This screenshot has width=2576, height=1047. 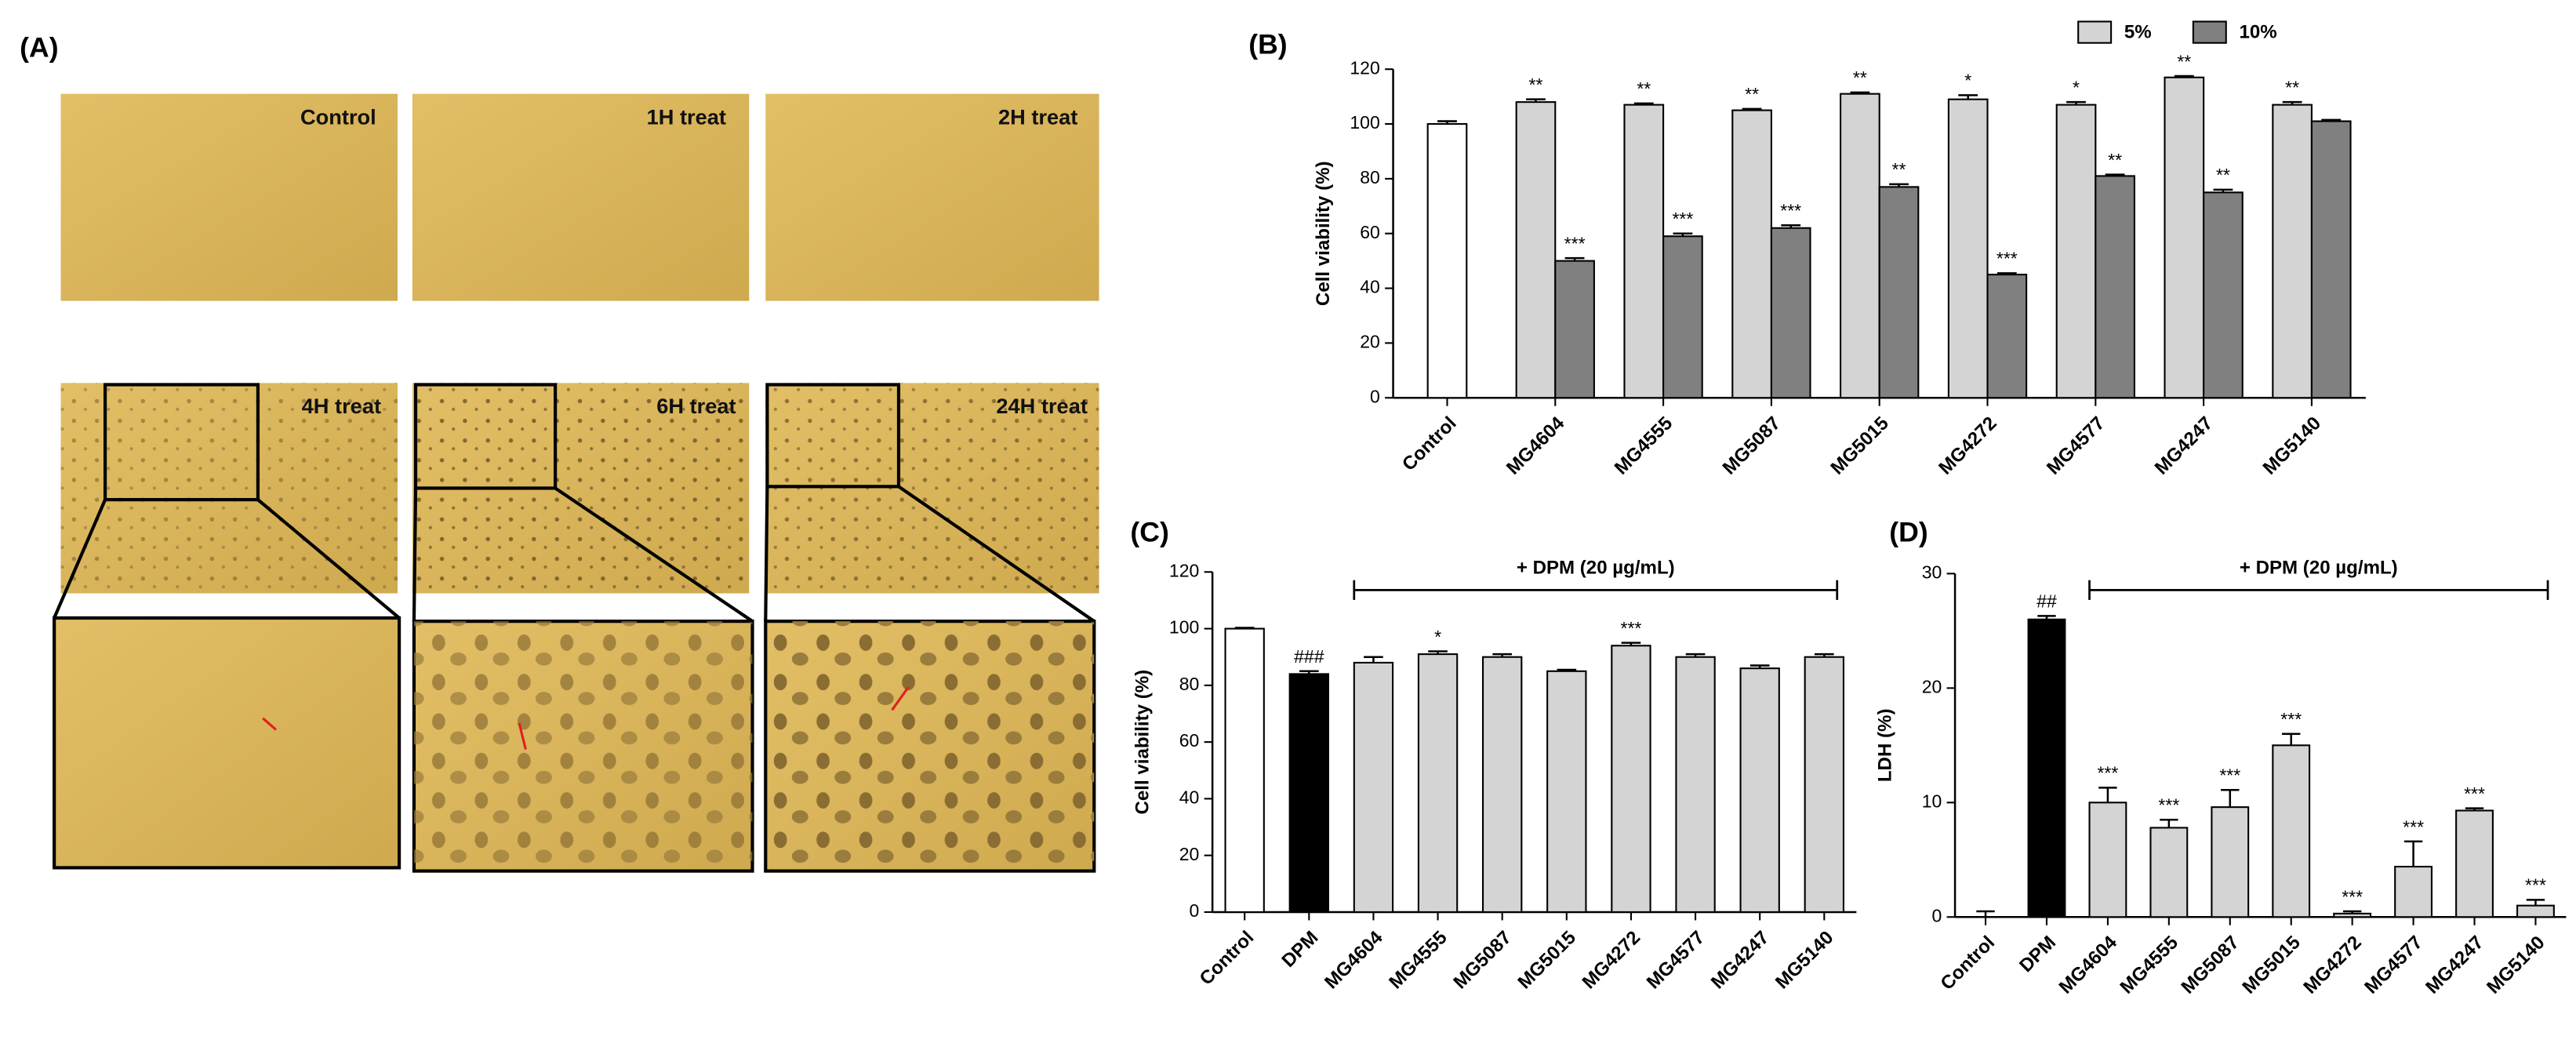 I want to click on panel-label: (D), so click(x=1908, y=532).